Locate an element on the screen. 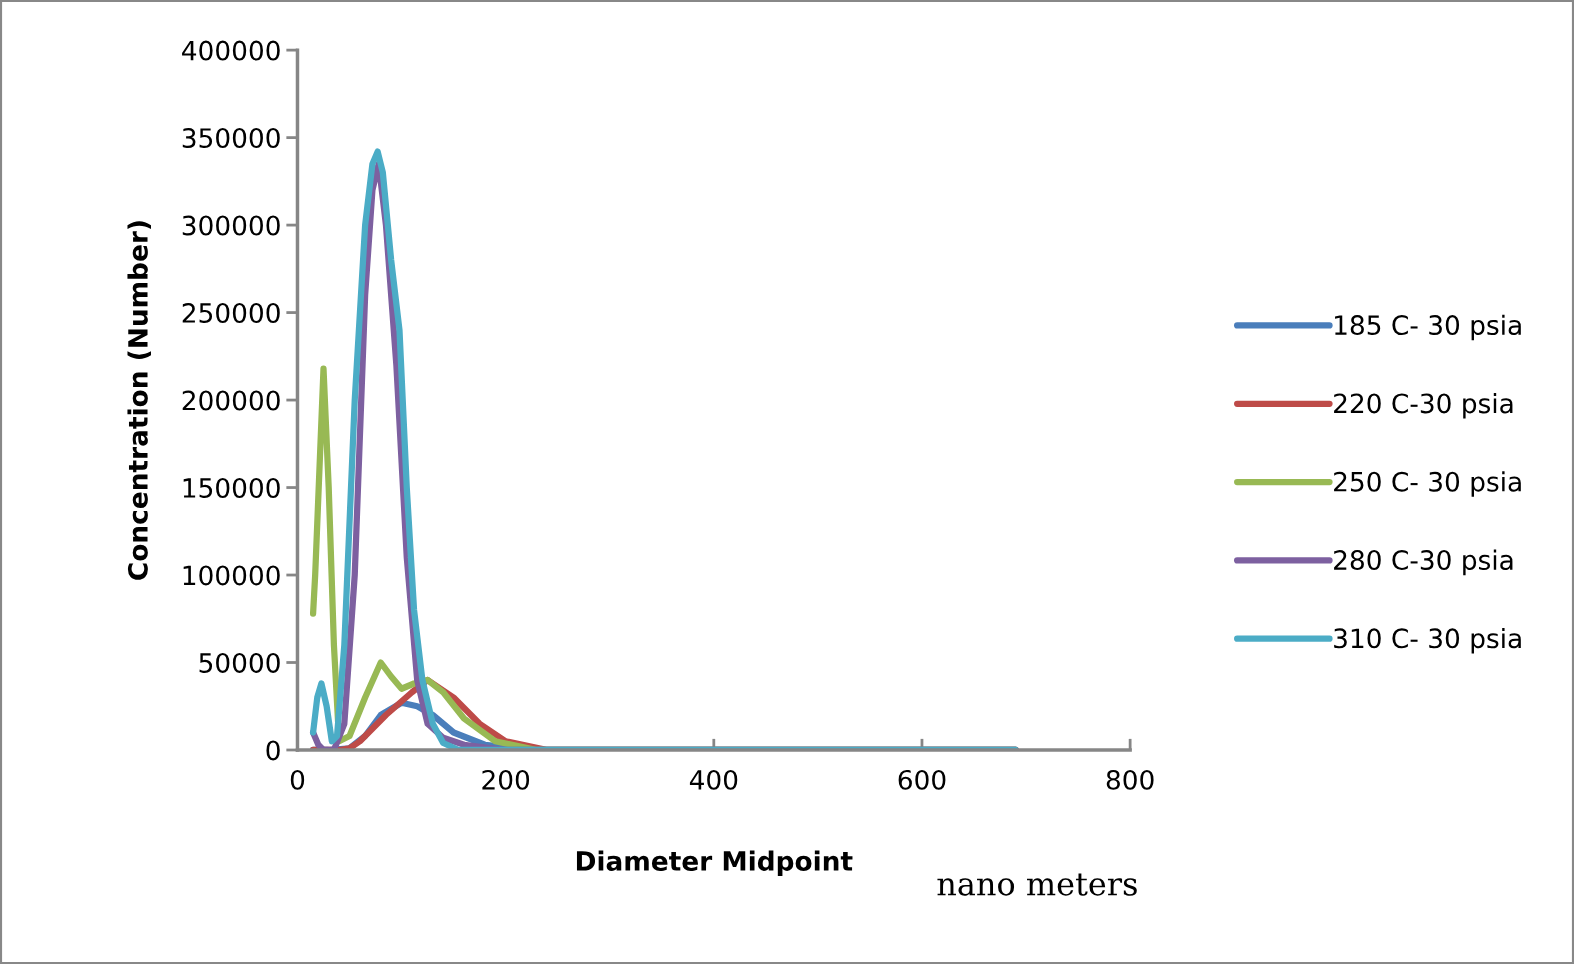 The image size is (1574, 964). y-tick-label: 0 is located at coordinates (273, 750).